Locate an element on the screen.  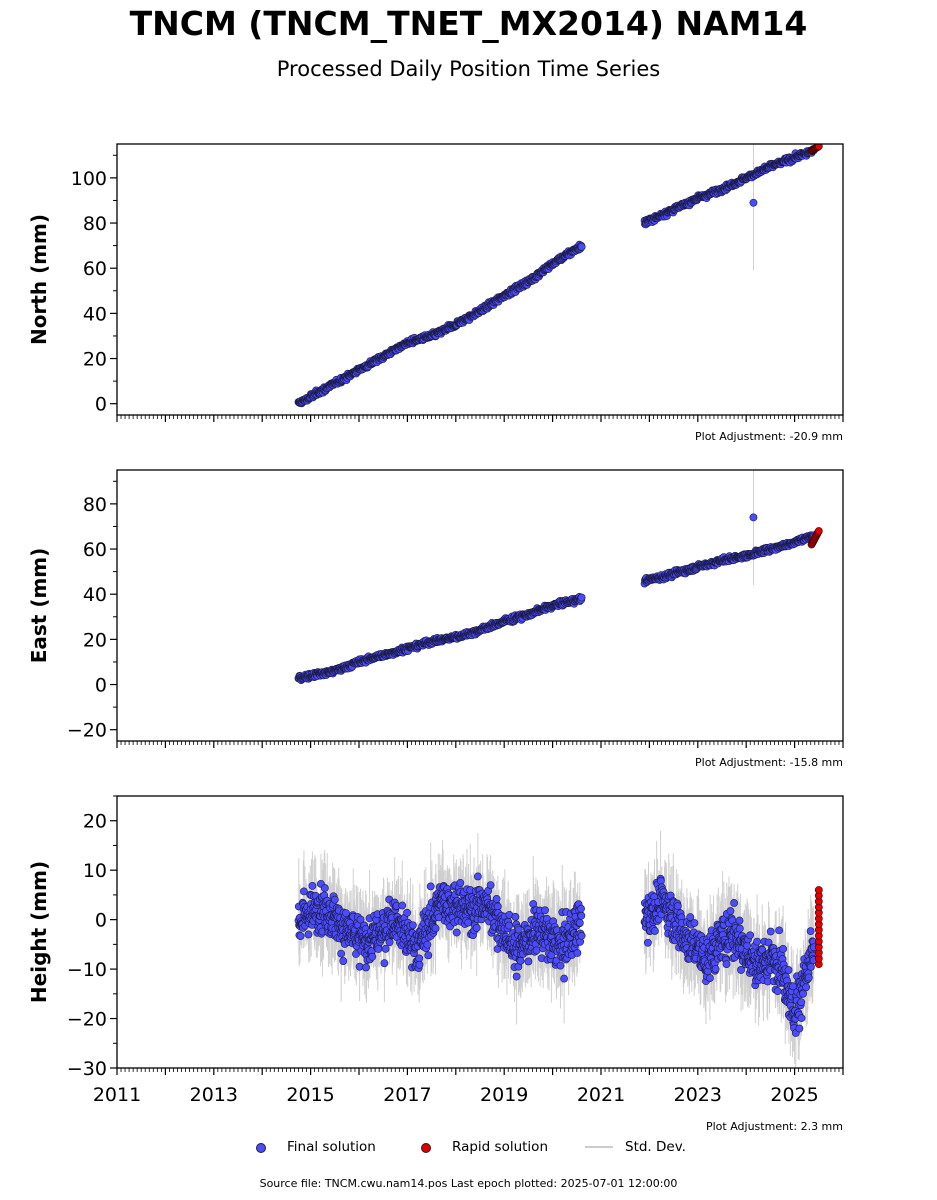
plot-adjustment-note: Plot Adjustment: -20.9 mm is located at coordinates (769, 436).